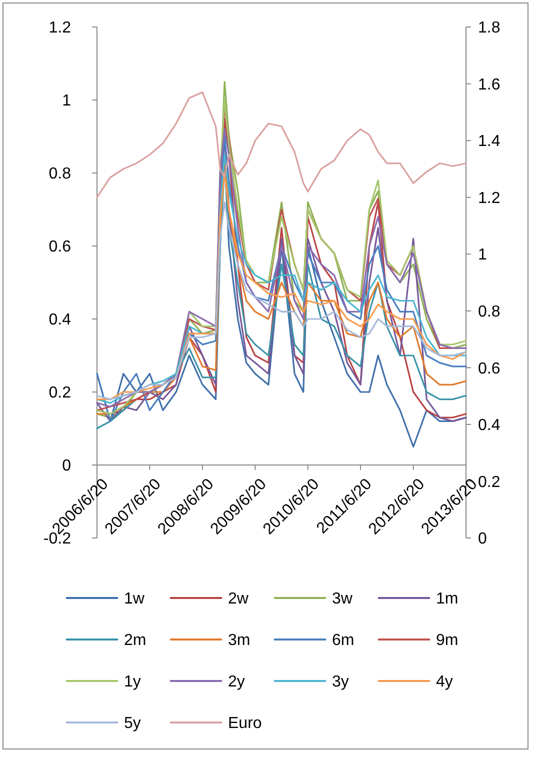  What do you see at coordinates (342, 599) in the screenshot?
I see `legend-label: 3w` at bounding box center [342, 599].